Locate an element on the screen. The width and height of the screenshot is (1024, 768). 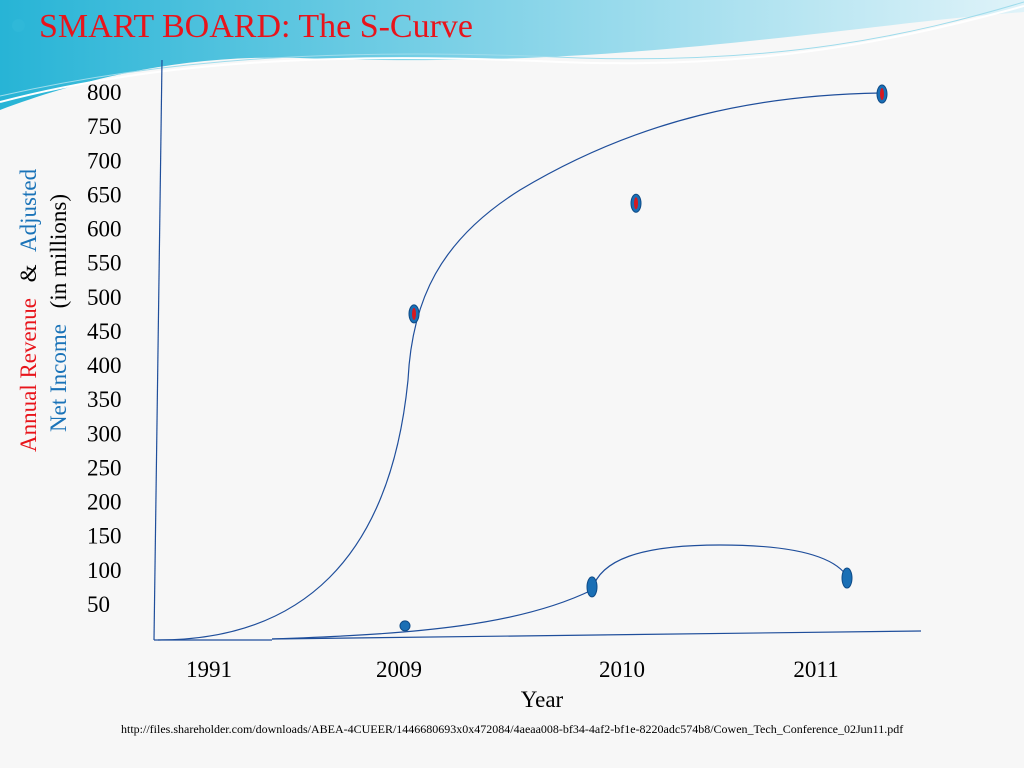
x-tick-label: 2011 is located at coordinates (815, 669).